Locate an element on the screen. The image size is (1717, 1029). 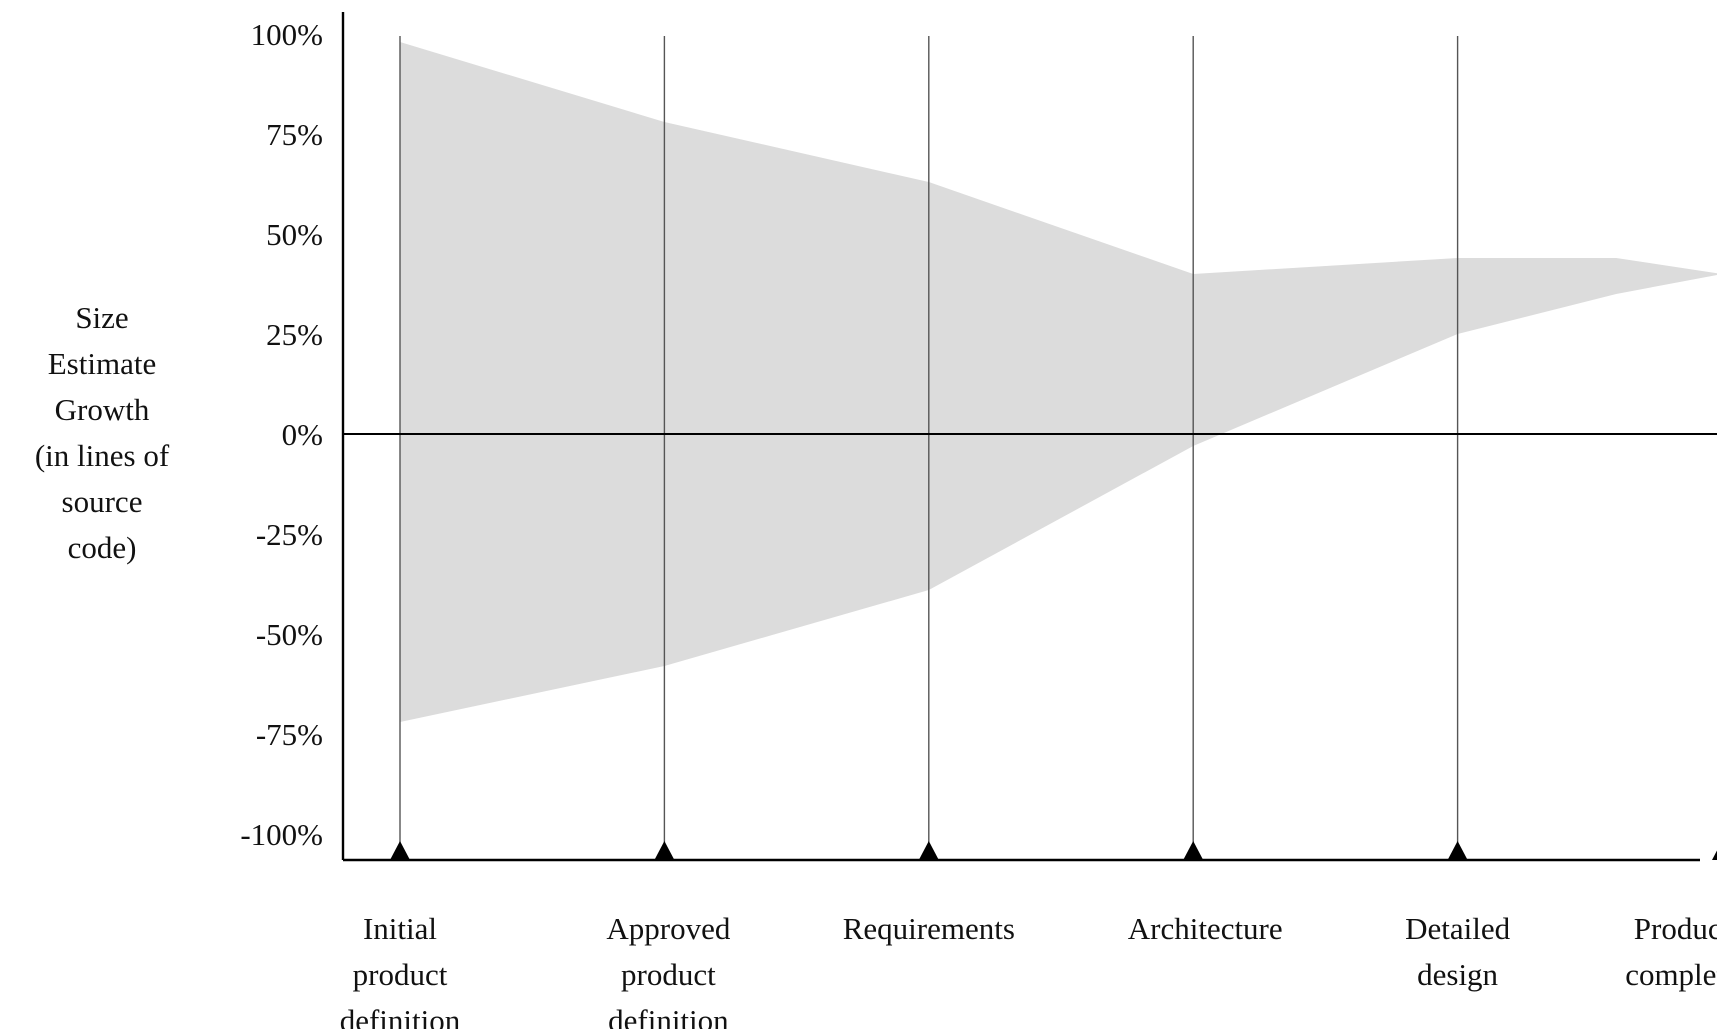
category-label-5: complete is located at coordinates (1671, 974).